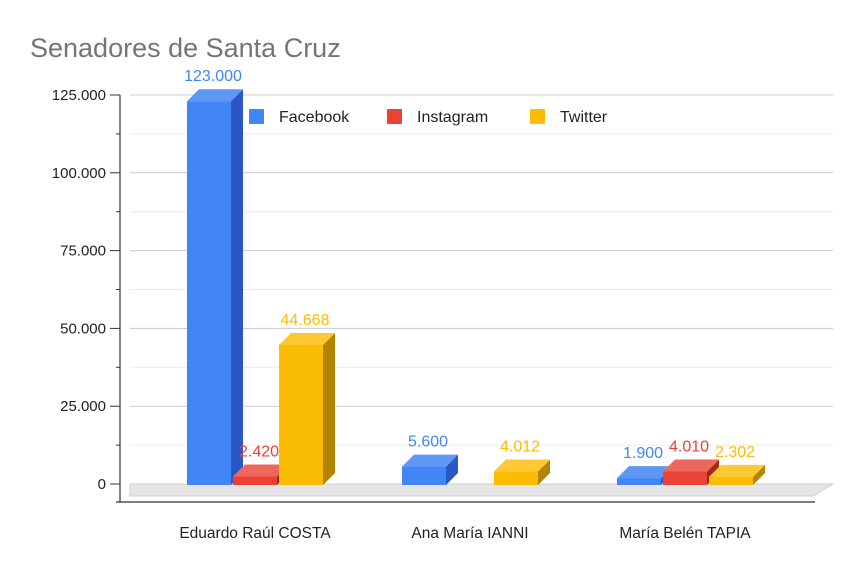 The image size is (862, 572). What do you see at coordinates (102, 484) in the screenshot?
I see `y-tick-label: 0` at bounding box center [102, 484].